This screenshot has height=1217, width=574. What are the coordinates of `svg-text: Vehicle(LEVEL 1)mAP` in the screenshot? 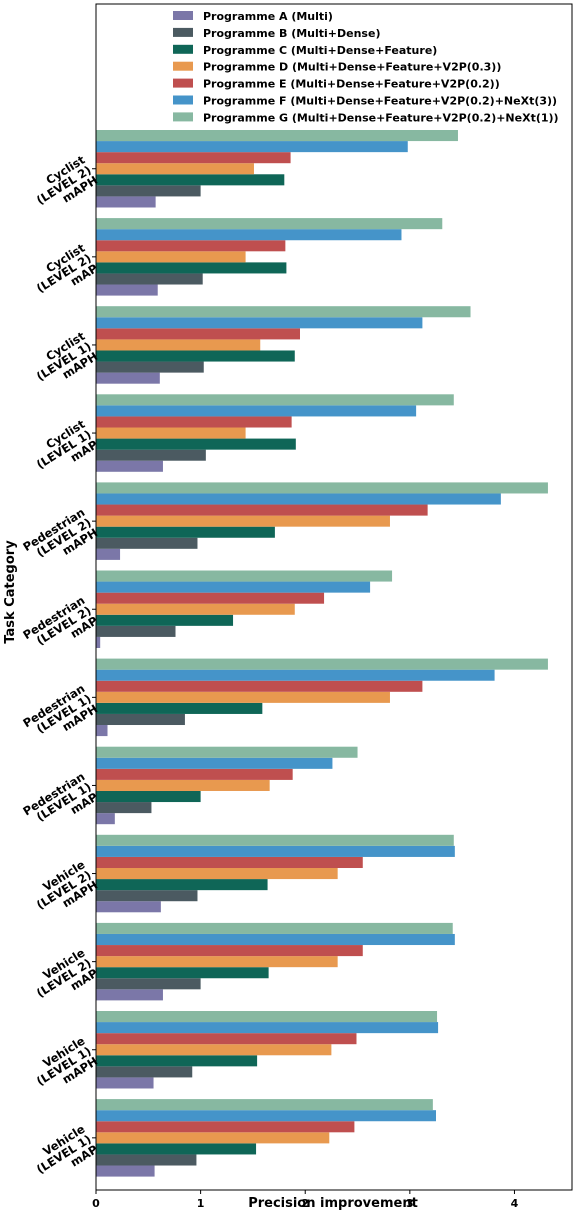 It's located at (64, 1154).